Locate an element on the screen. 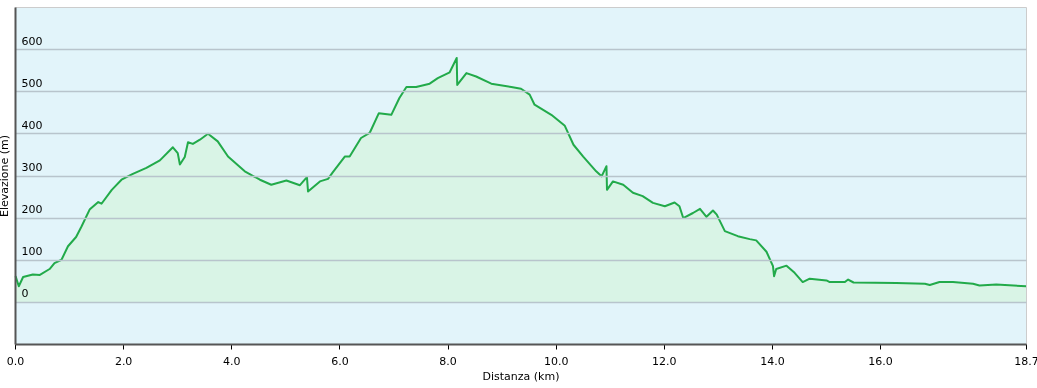 This screenshot has height=388, width=1037. x-tick-label: 16.0 is located at coordinates (880, 361).